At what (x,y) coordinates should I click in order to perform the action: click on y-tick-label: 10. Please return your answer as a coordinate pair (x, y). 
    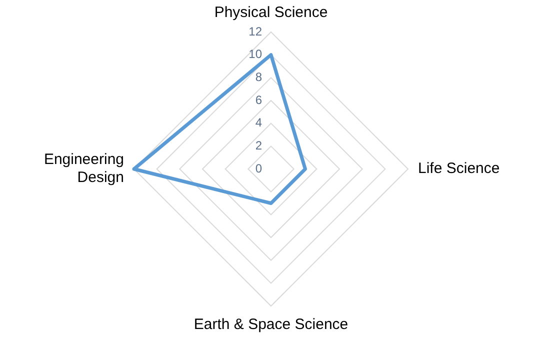
    Looking at the image, I should click on (255, 54).